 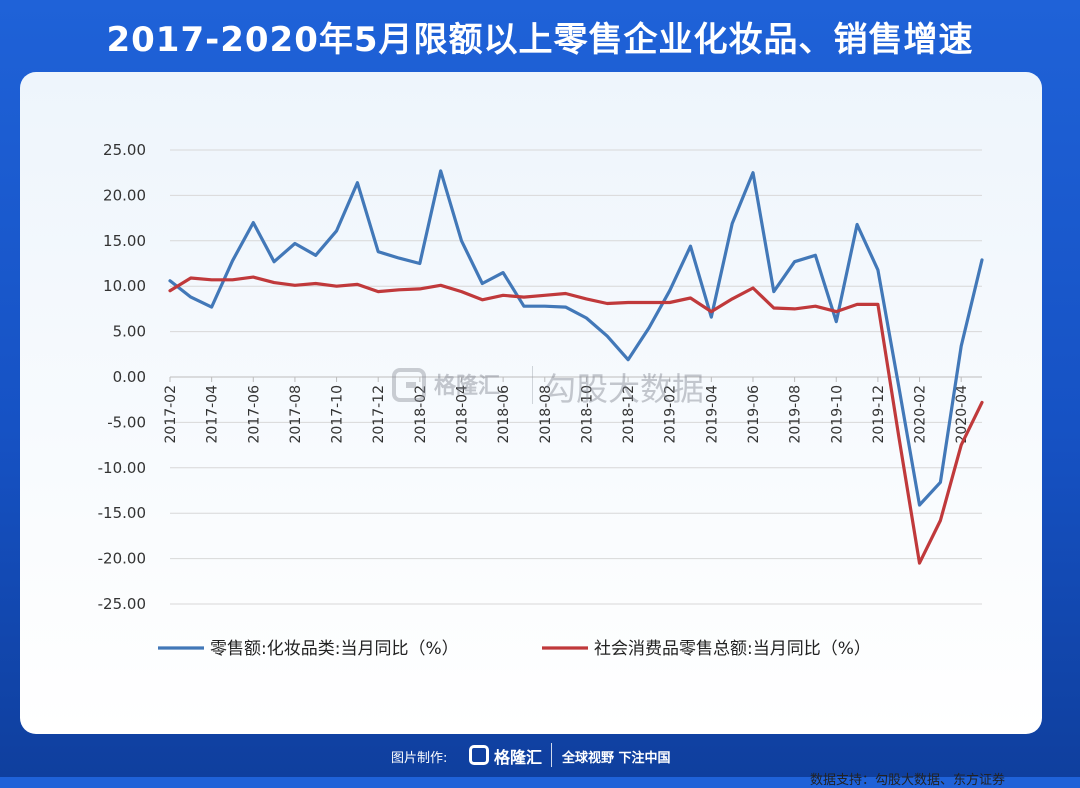 I want to click on x-tick-label: 2019-10, so click(x=837, y=414).